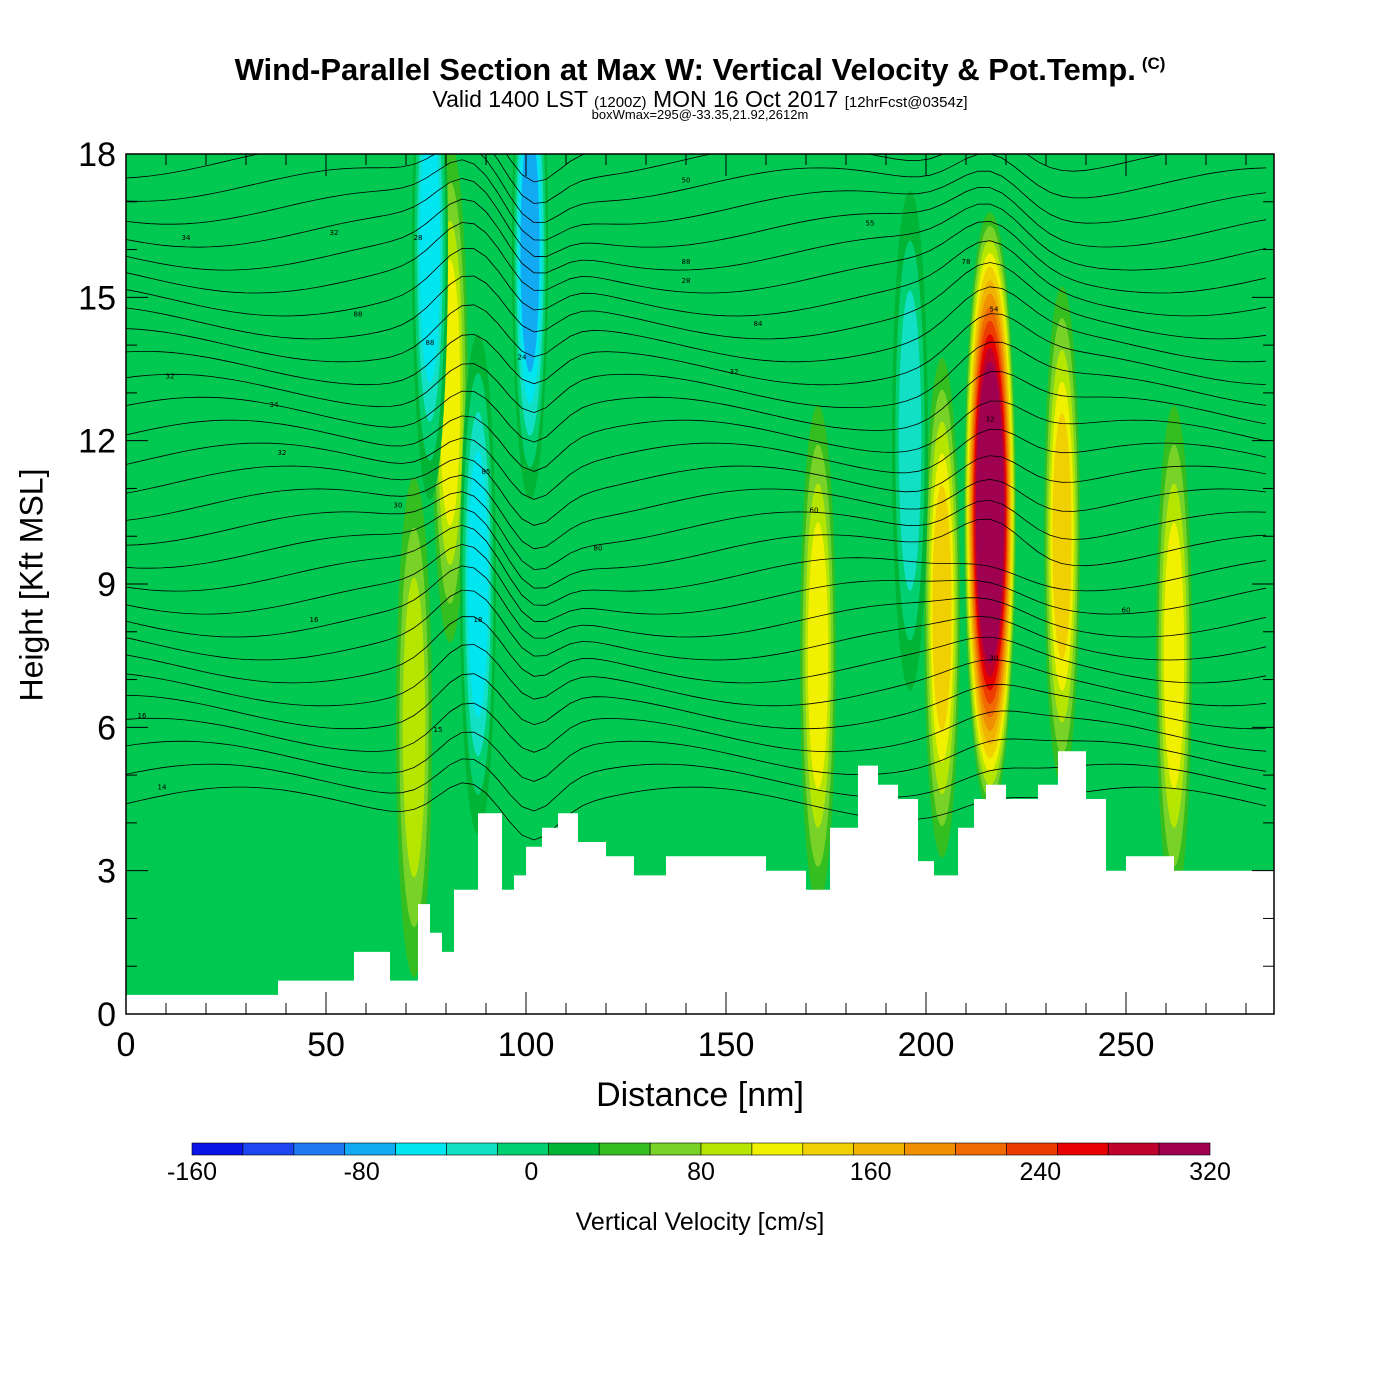 Image resolution: width=1400 pixels, height=1400 pixels. I want to click on contour-label: 88, so click(358, 314).